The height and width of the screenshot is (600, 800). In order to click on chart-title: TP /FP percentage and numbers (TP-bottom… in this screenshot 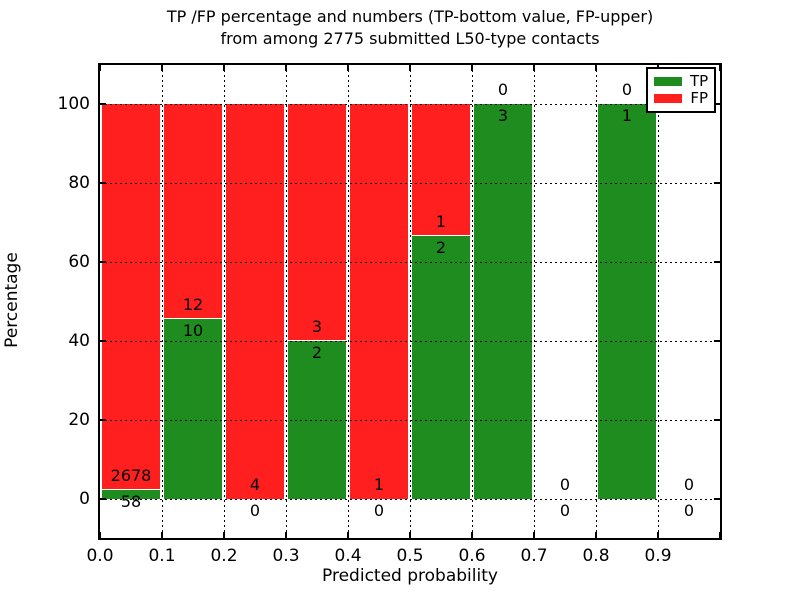, I will do `click(410, 28)`.